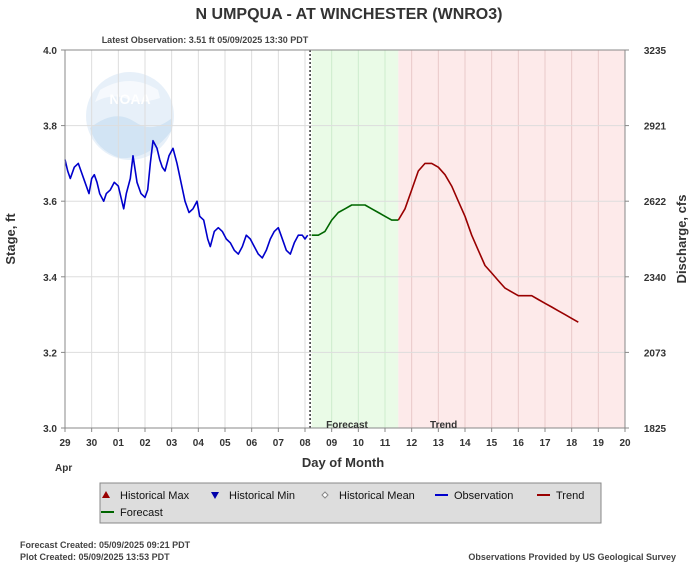 The height and width of the screenshot is (570, 700). Describe the element at coordinates (50, 127) in the screenshot. I see `y-tick-label: 3.8` at that location.